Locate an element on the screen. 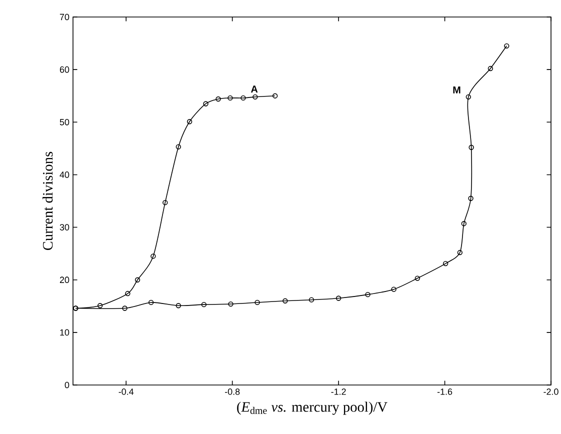 The width and height of the screenshot is (561, 434). series-label: A is located at coordinates (254, 89).